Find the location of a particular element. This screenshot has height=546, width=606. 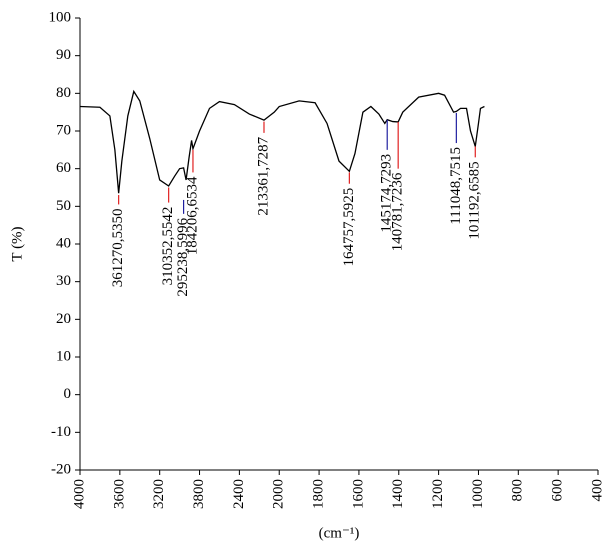

x-axis-title: (cm⁻¹) is located at coordinates (339, 533).